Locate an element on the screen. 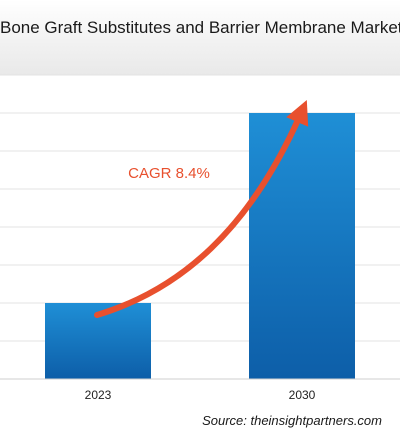 The height and width of the screenshot is (440, 400). source-credit: Source: theinsightpartners.com is located at coordinates (292, 420).